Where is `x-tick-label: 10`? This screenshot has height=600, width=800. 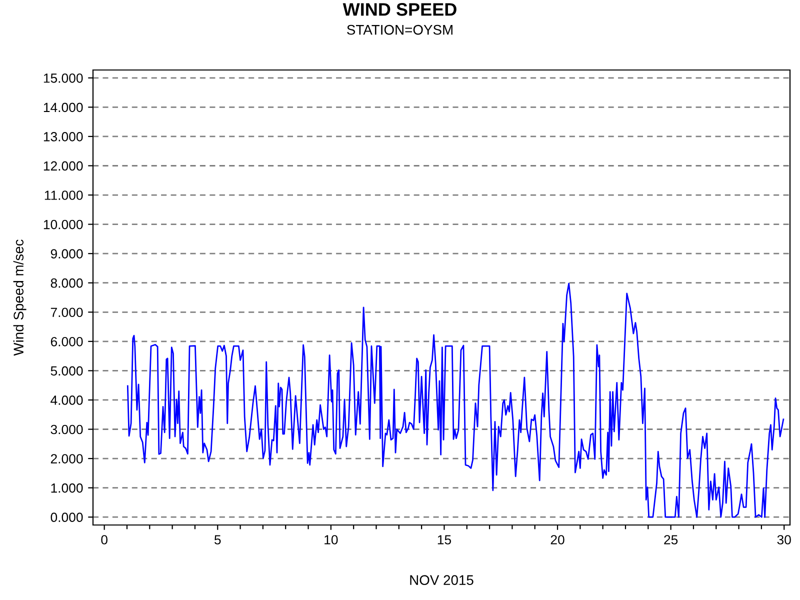
x-tick-label: 10 is located at coordinates (331, 539).